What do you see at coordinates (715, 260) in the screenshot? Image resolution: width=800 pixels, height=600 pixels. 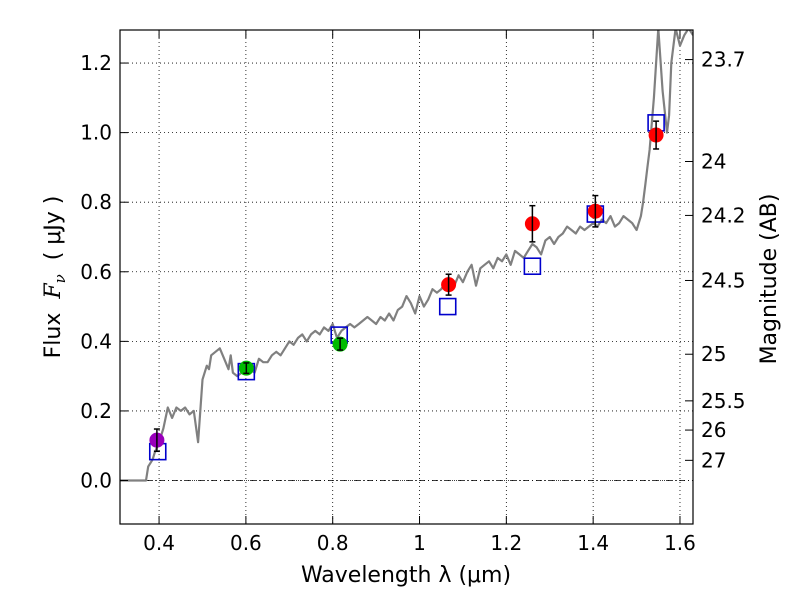 I see `right-magnitude-ticks: 23.7 24 24.2 24.5 25 25.5 26 27` at bounding box center [715, 260].